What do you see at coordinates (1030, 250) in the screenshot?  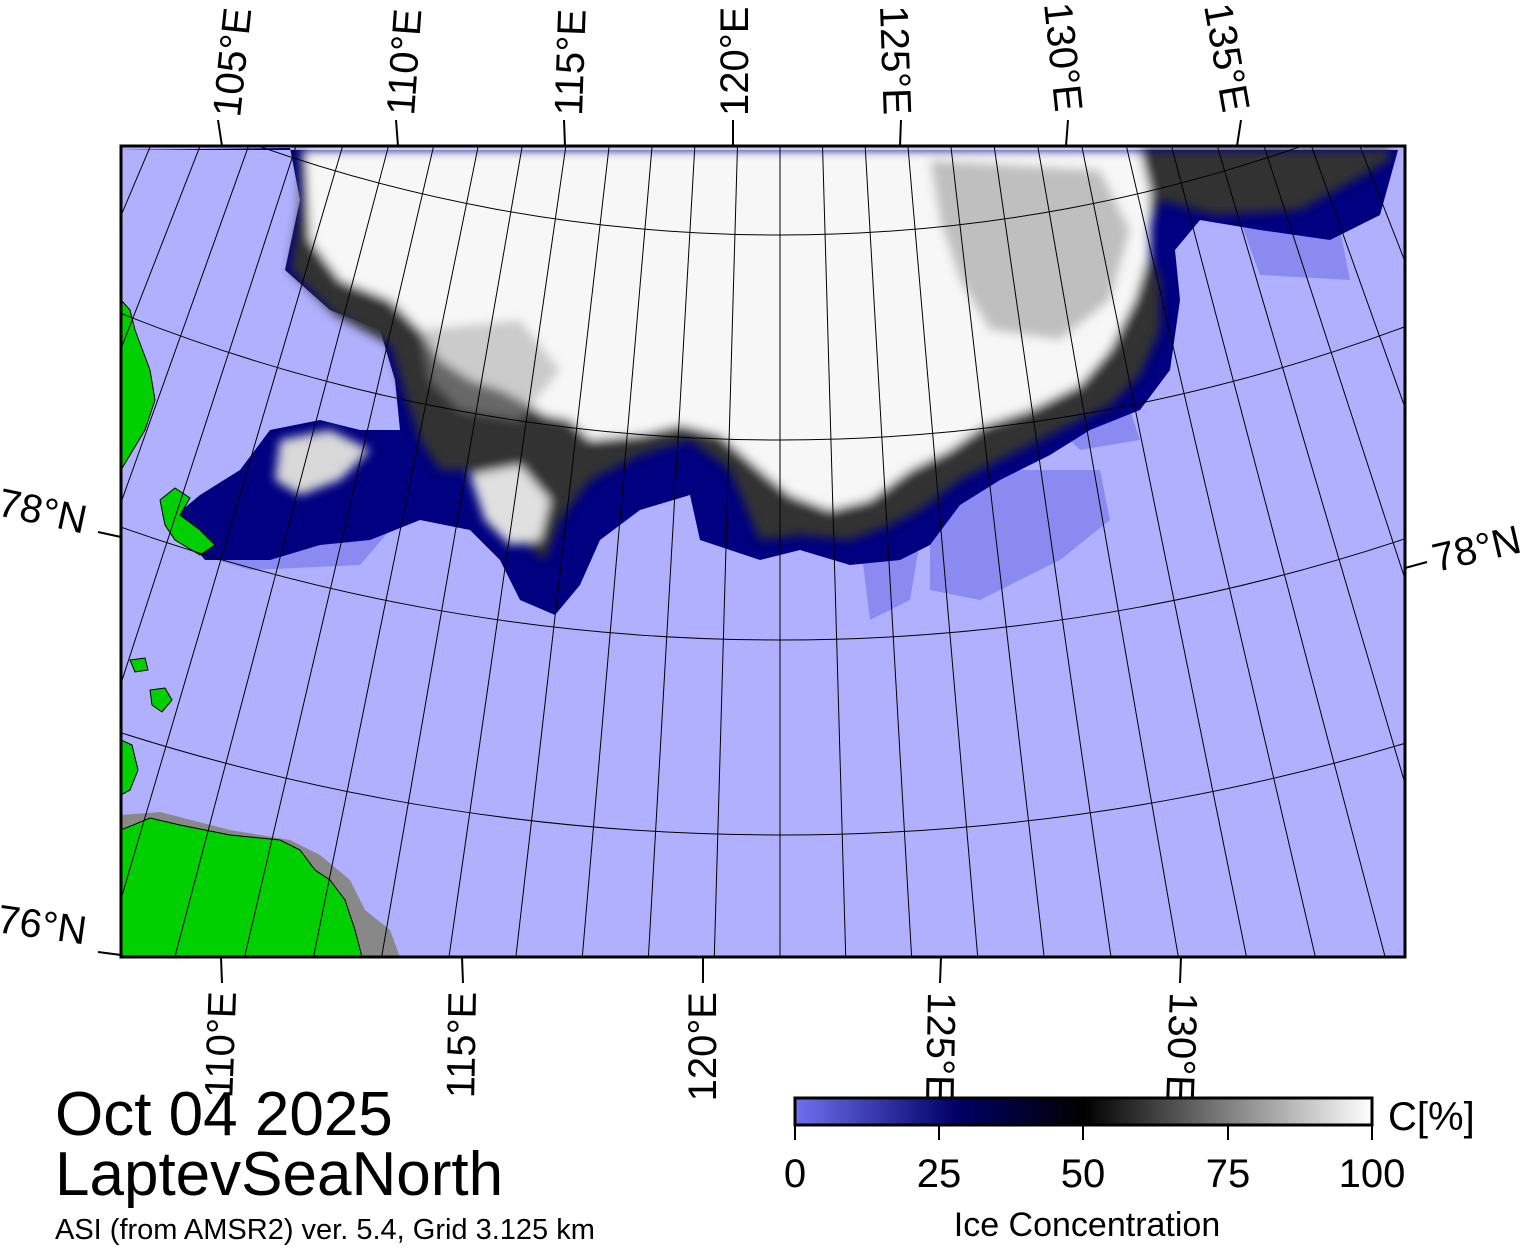 I see `ice-grey-mottling` at bounding box center [1030, 250].